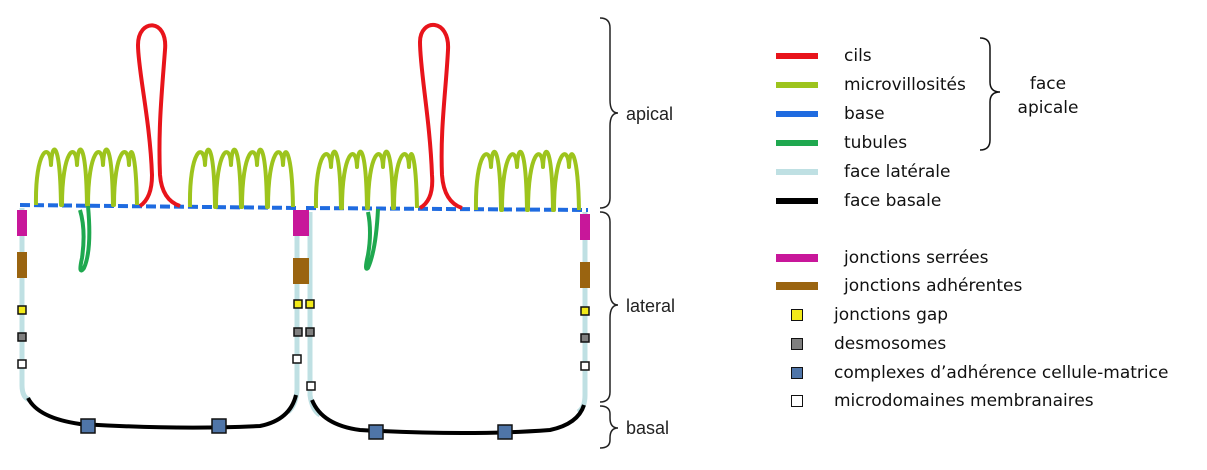 This screenshot has height=470, width=1207. I want to click on legend-item-tubules: tubules, so click(838, 143).